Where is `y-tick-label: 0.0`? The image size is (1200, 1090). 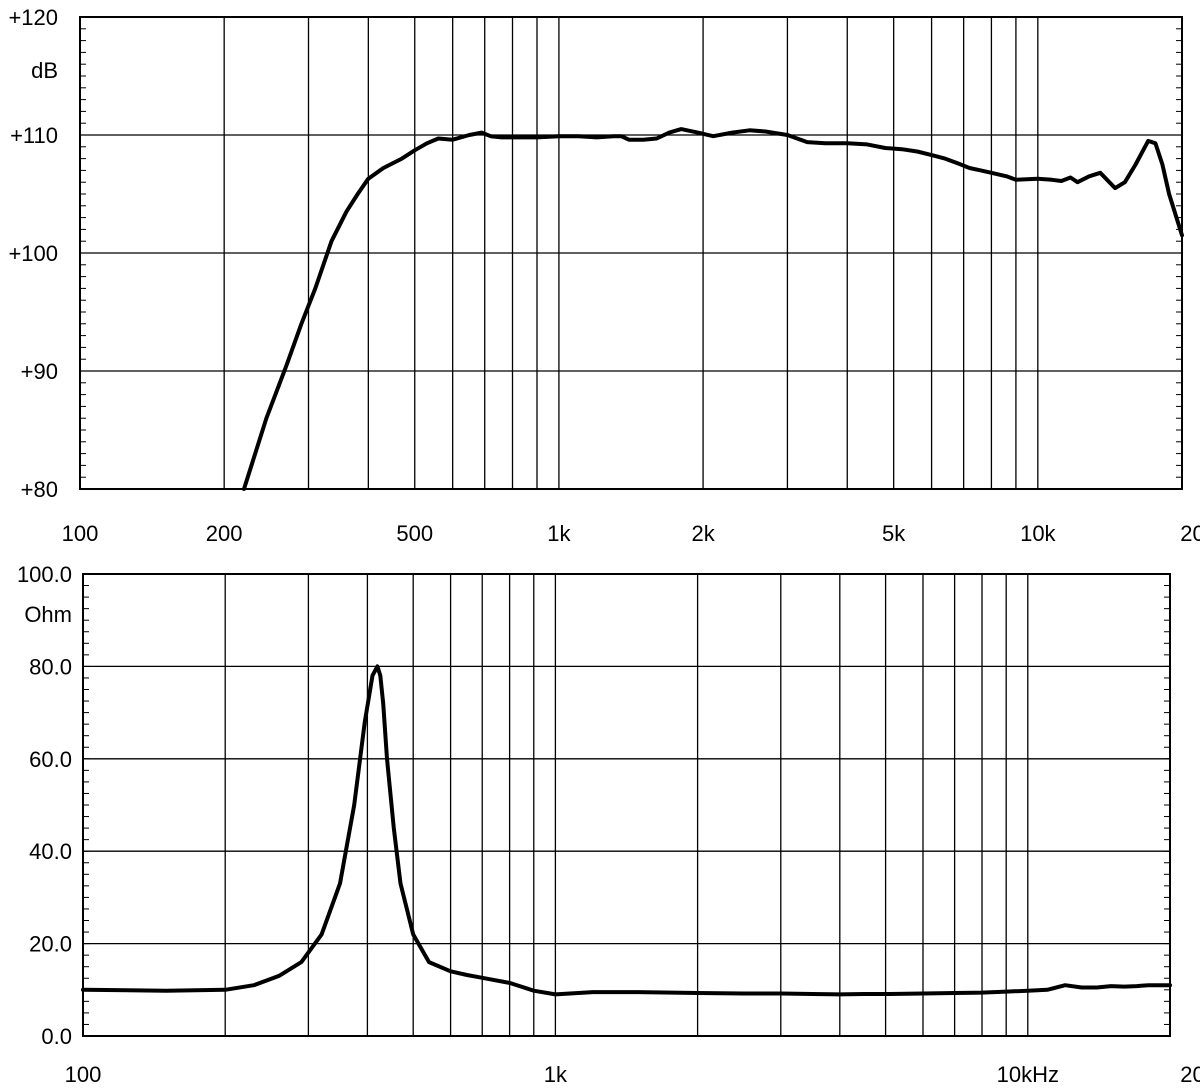 y-tick-label: 0.0 is located at coordinates (56, 1036).